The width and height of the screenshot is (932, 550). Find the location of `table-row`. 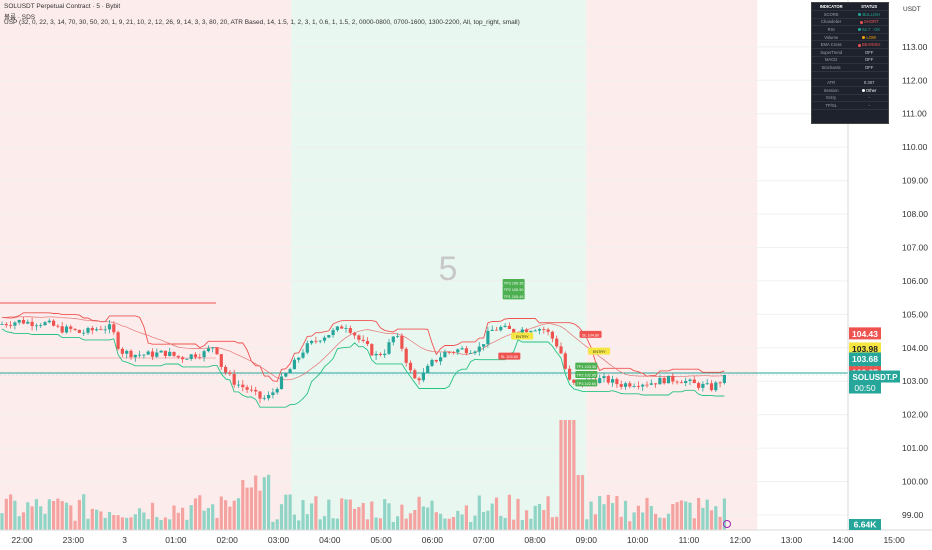

table-row is located at coordinates (850, 75).